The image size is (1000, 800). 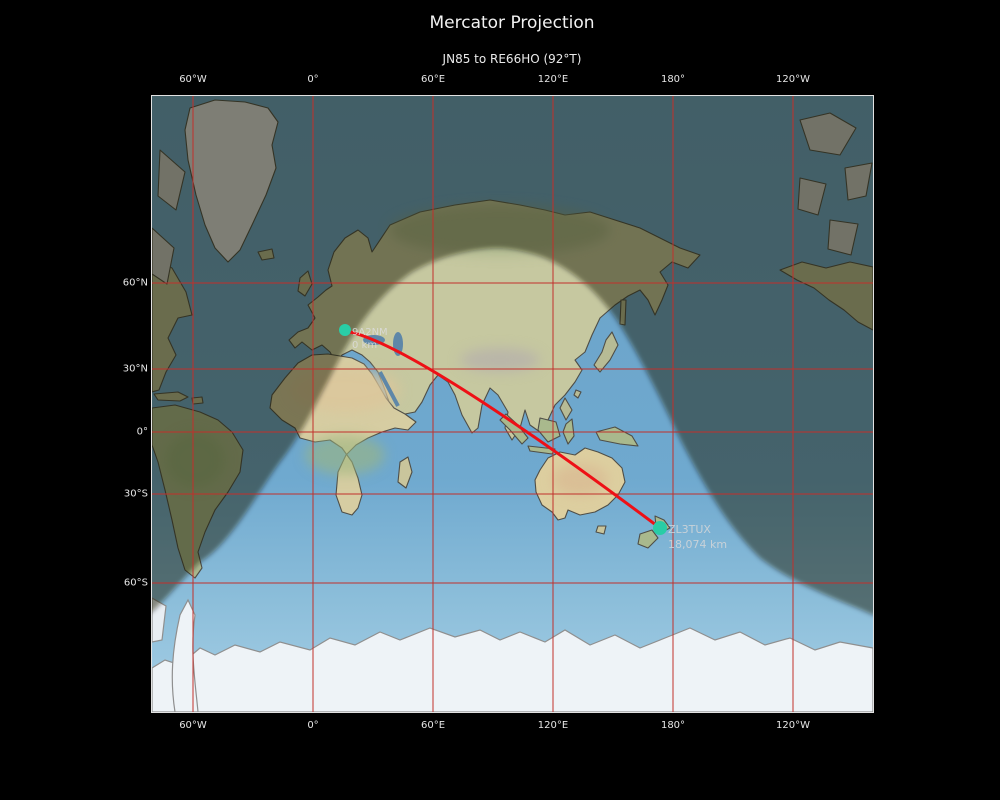 What do you see at coordinates (673, 79) in the screenshot?
I see `top-tick-180: 180°` at bounding box center [673, 79].